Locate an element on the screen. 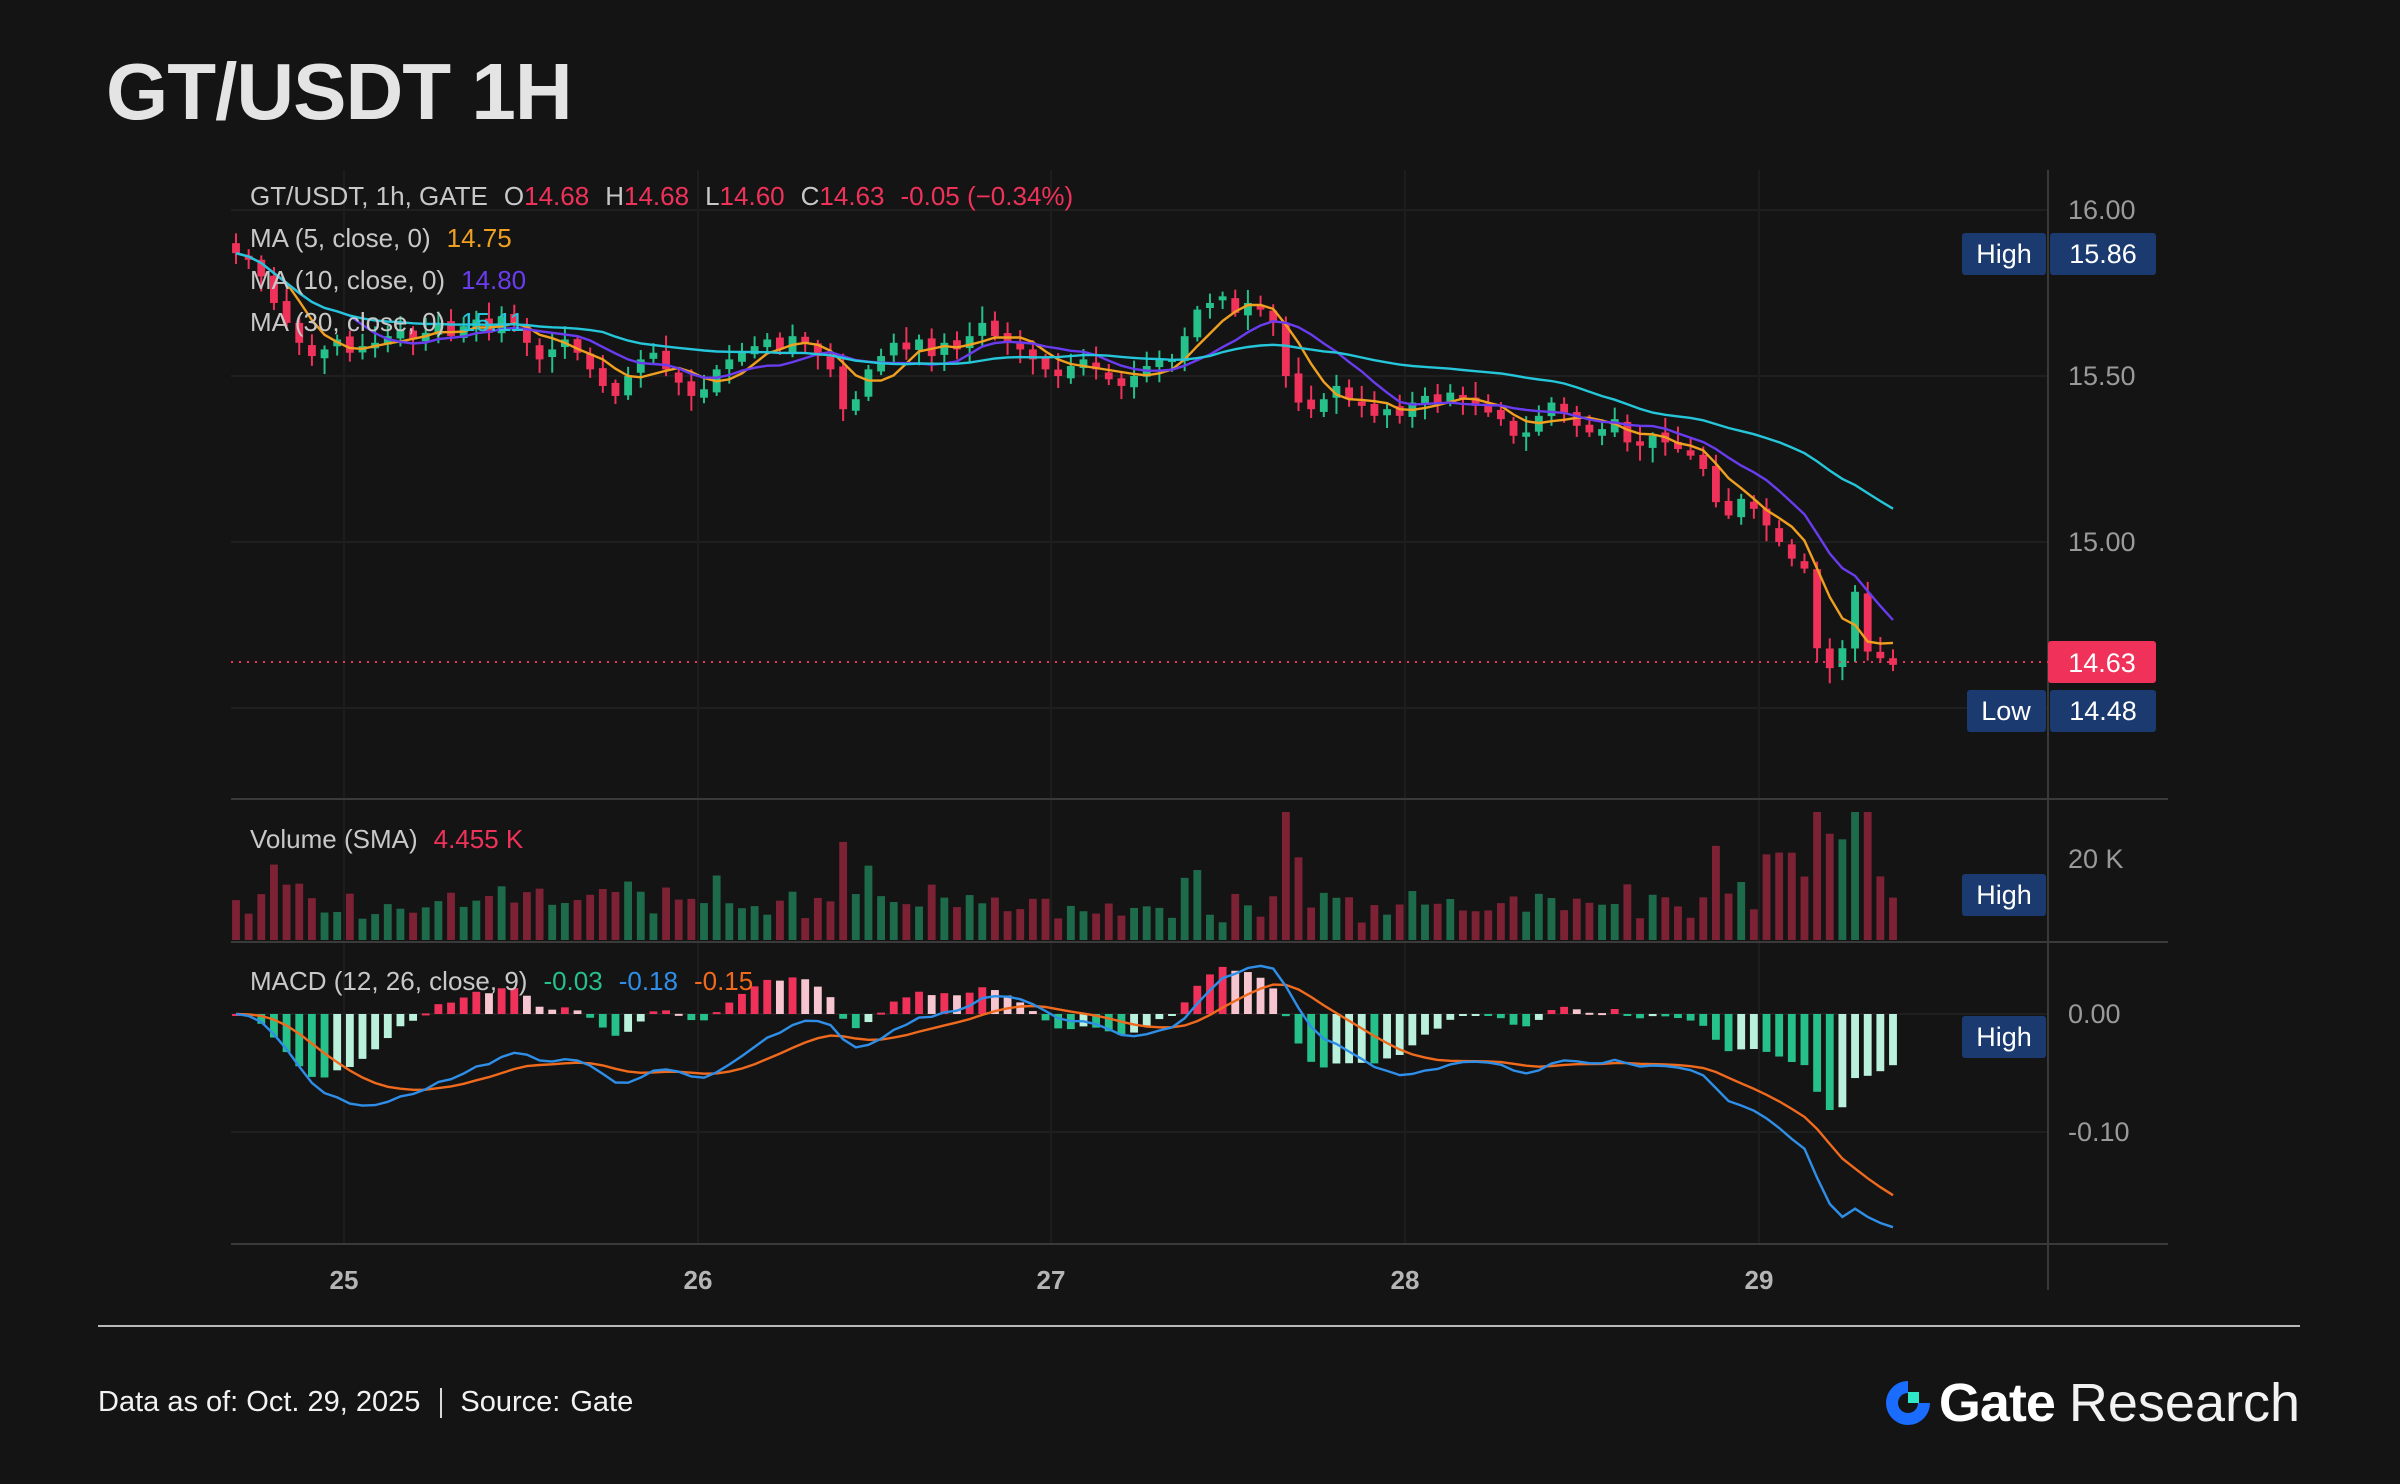  data-as-of: Data as of: Oct. 29, 2025 is located at coordinates (259, 1402).